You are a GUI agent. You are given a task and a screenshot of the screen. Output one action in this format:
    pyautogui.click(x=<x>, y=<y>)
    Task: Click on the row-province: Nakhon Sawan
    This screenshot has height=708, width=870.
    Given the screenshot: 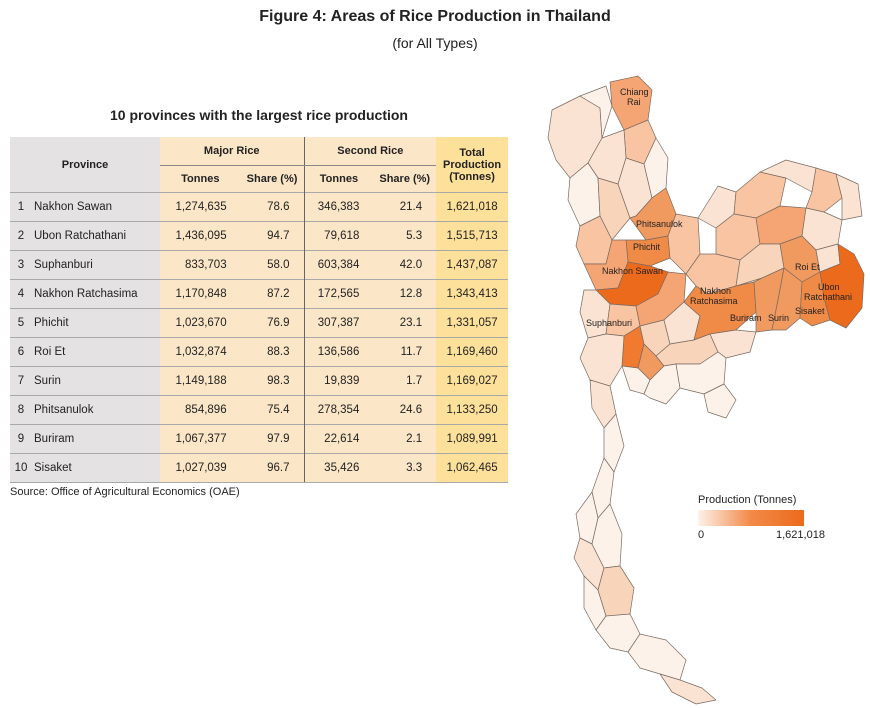 What is the action you would take?
    pyautogui.click(x=96, y=207)
    